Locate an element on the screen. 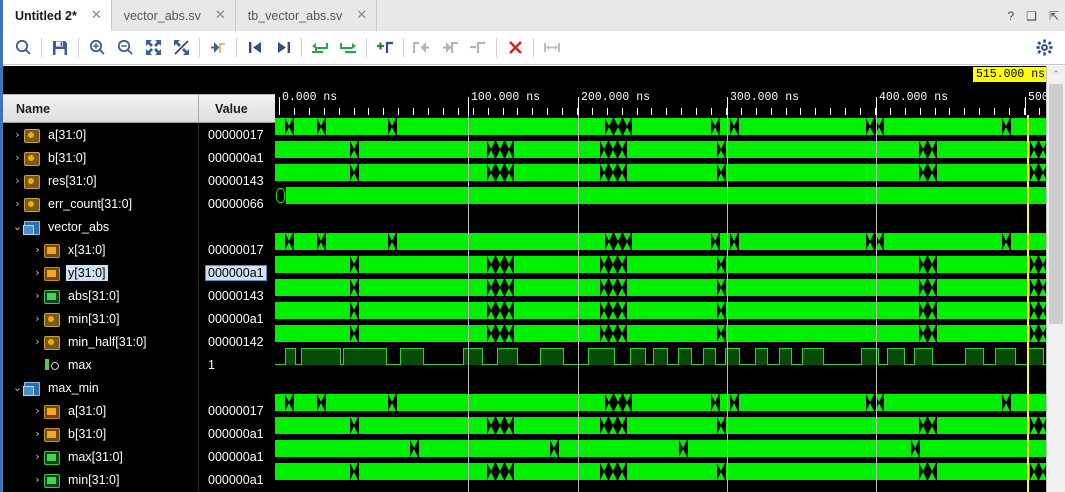 The image size is (1065, 492). help-button: ? is located at coordinates (1011, 15).